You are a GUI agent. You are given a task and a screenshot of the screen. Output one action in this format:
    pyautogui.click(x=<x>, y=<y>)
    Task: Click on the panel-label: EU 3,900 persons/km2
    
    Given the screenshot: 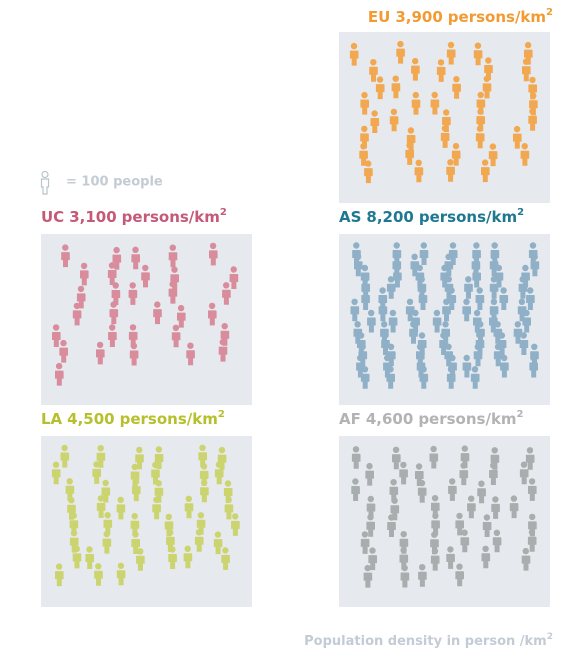 What is the action you would take?
    pyautogui.click(x=460, y=16)
    